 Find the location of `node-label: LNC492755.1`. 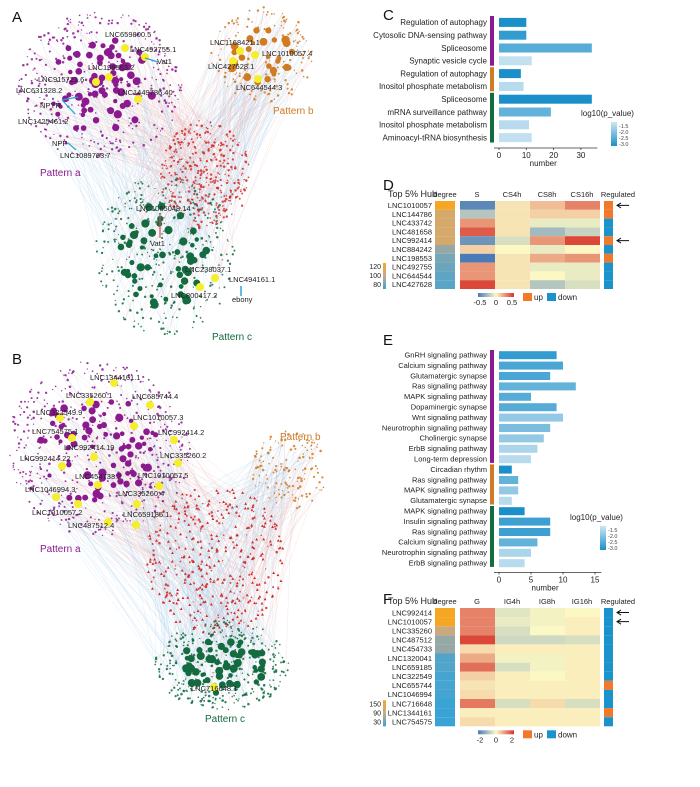

node-label: LNC492755.1 is located at coordinates (153, 49).